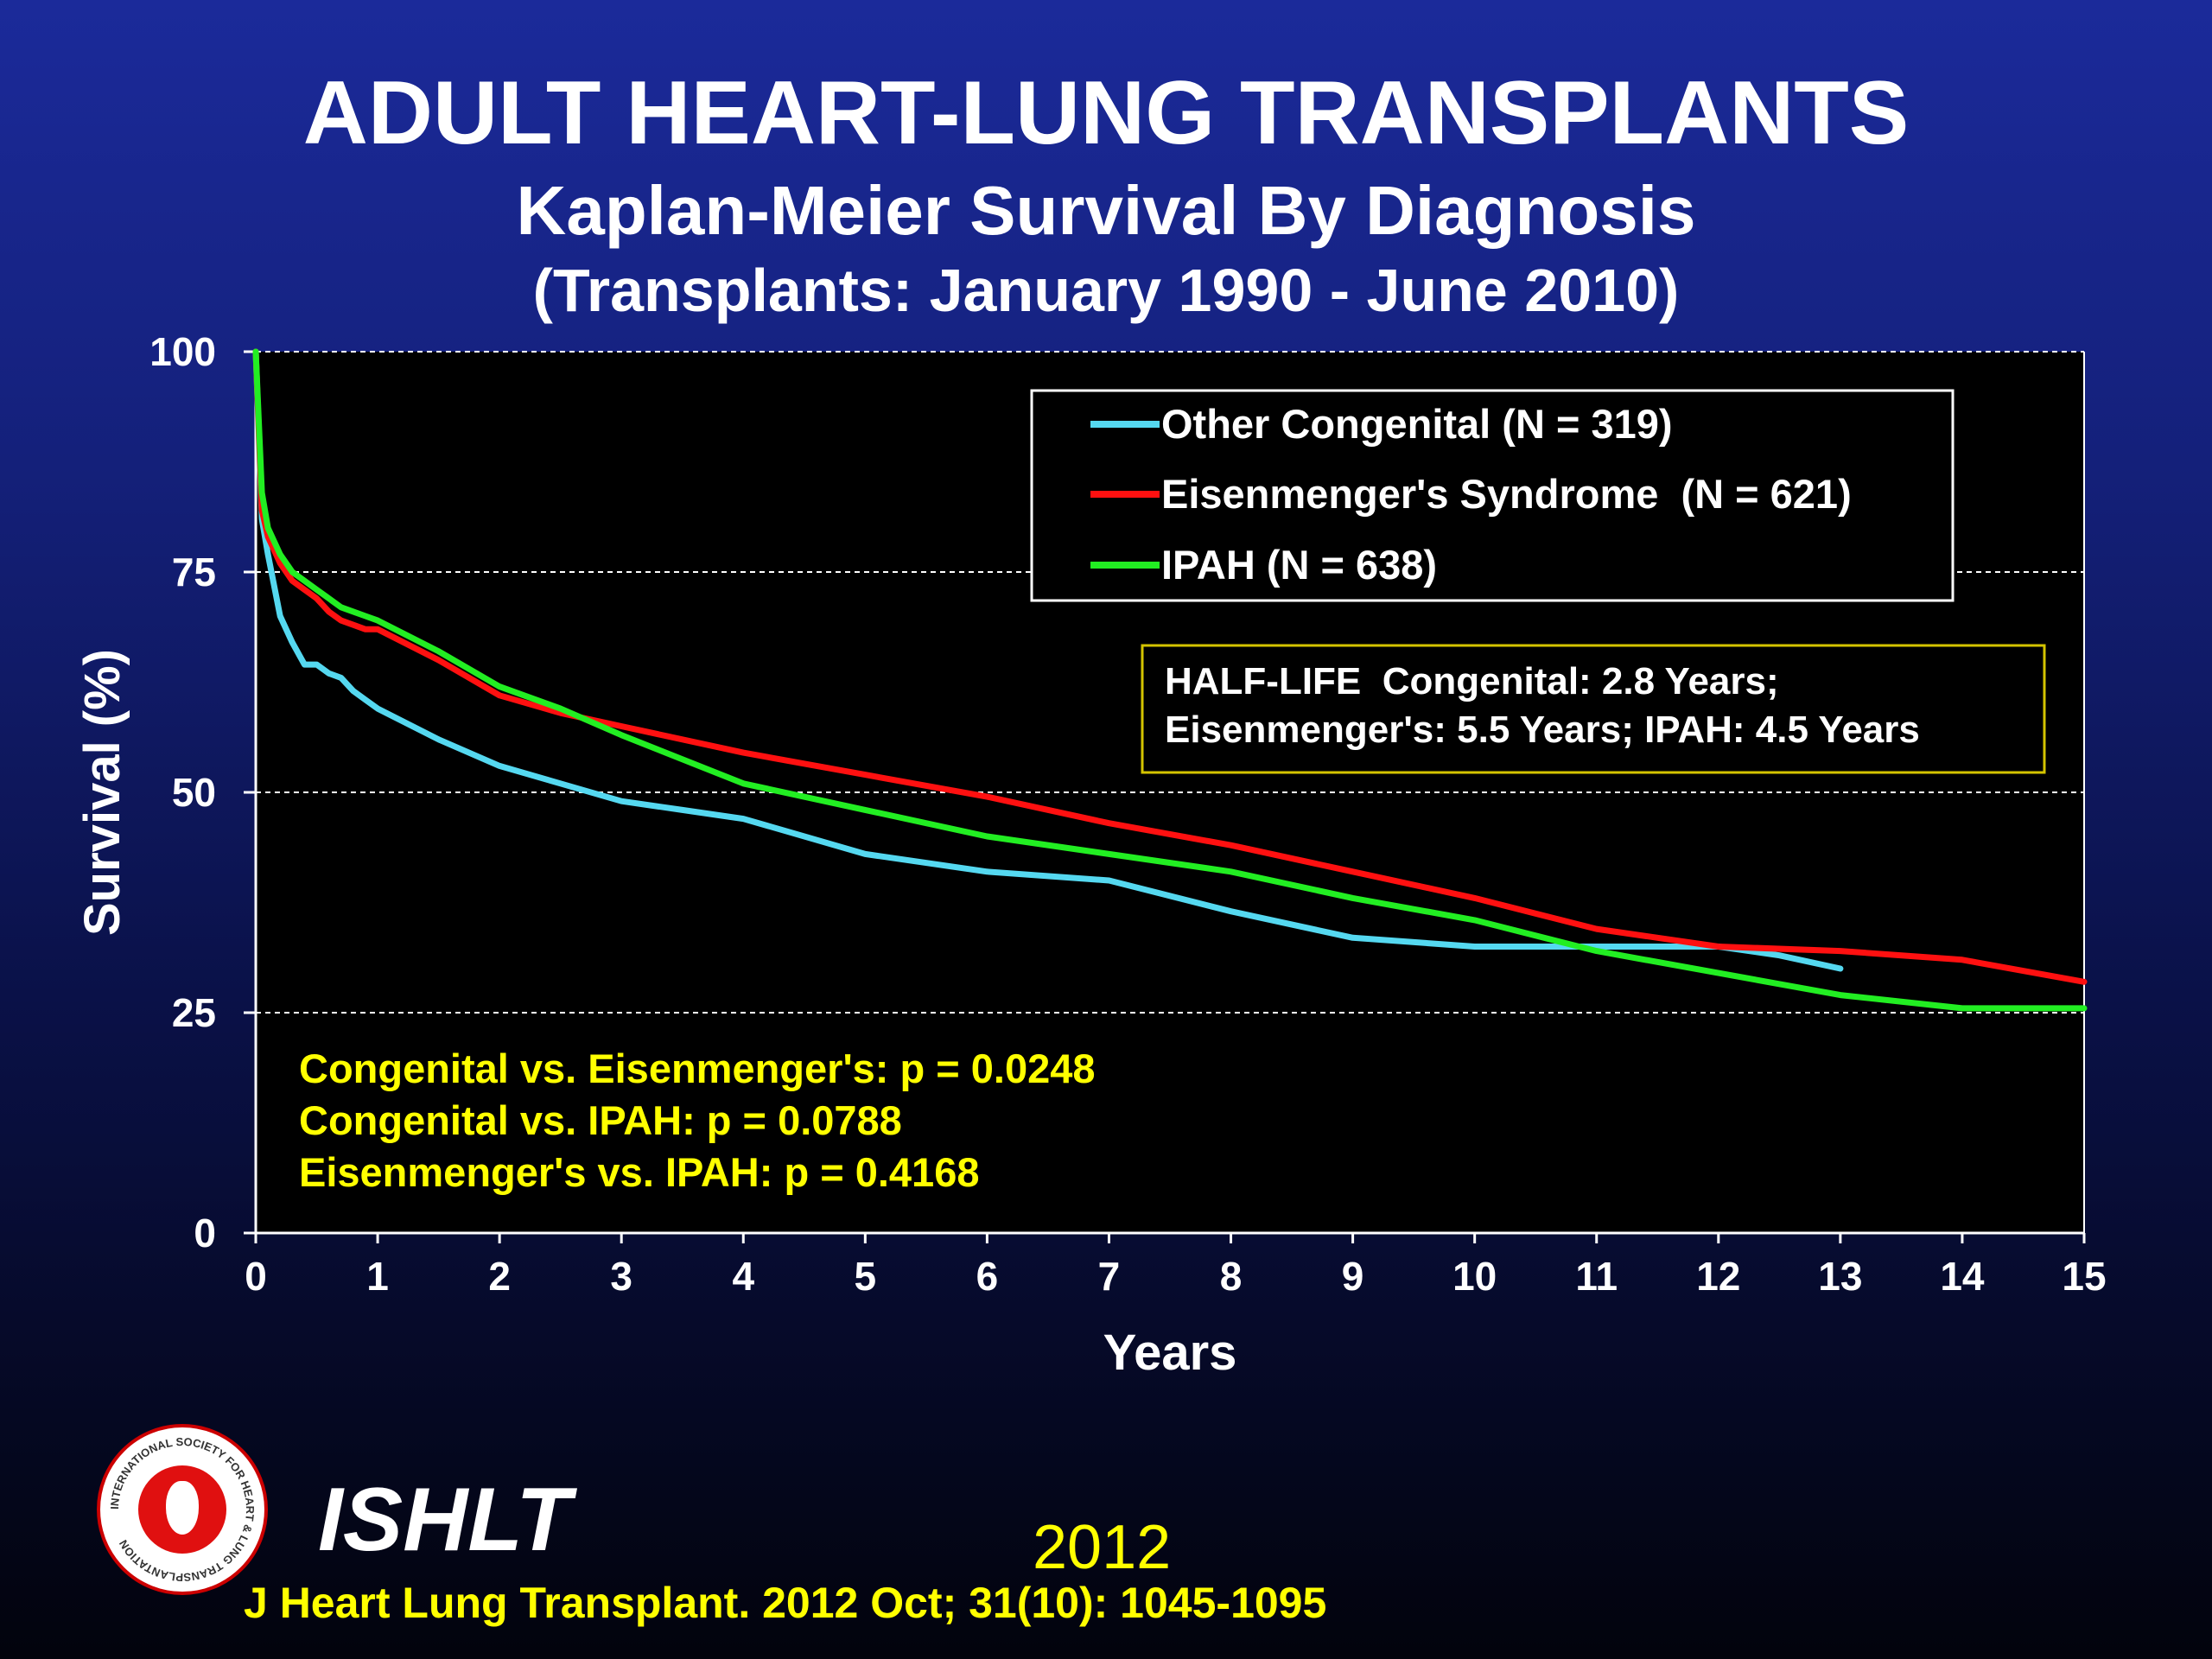 This screenshot has height=1659, width=2212. I want to click on x-tick-label: 7, so click(1109, 1276).